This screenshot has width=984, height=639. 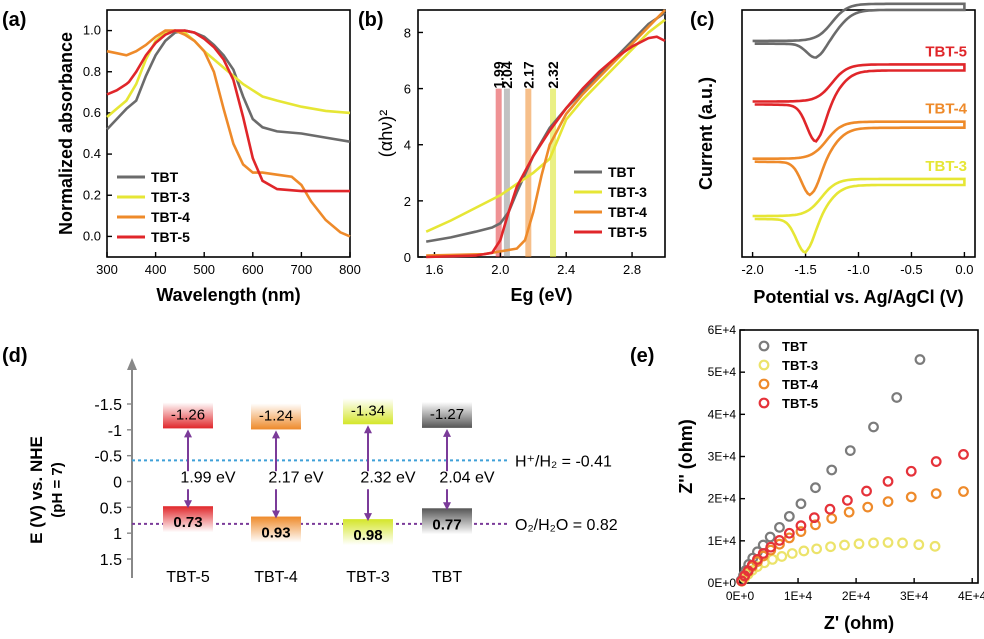 What do you see at coordinates (371, 20) in the screenshot?
I see `panel-label-b: (b)` at bounding box center [371, 20].